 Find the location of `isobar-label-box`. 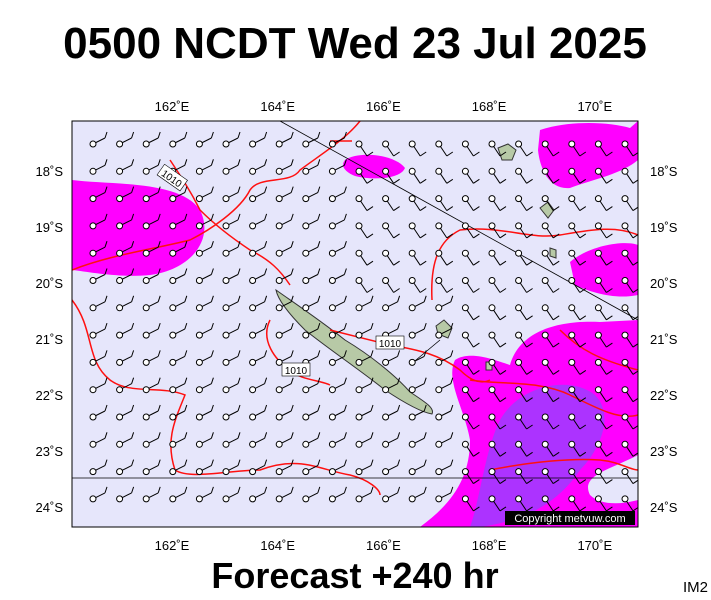

isobar-label-box is located at coordinates (172, 177).